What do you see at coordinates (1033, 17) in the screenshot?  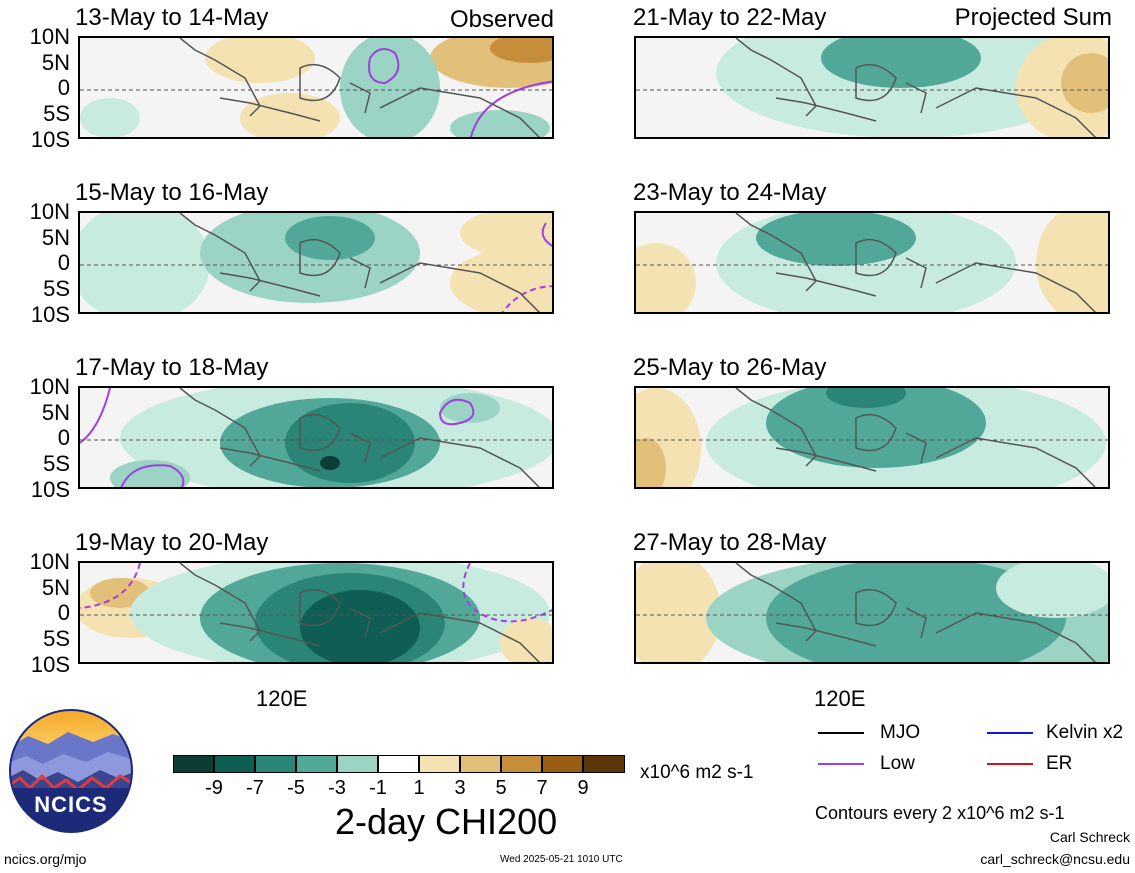 I see `panel-tag-projected: Projected Sum` at bounding box center [1033, 17].